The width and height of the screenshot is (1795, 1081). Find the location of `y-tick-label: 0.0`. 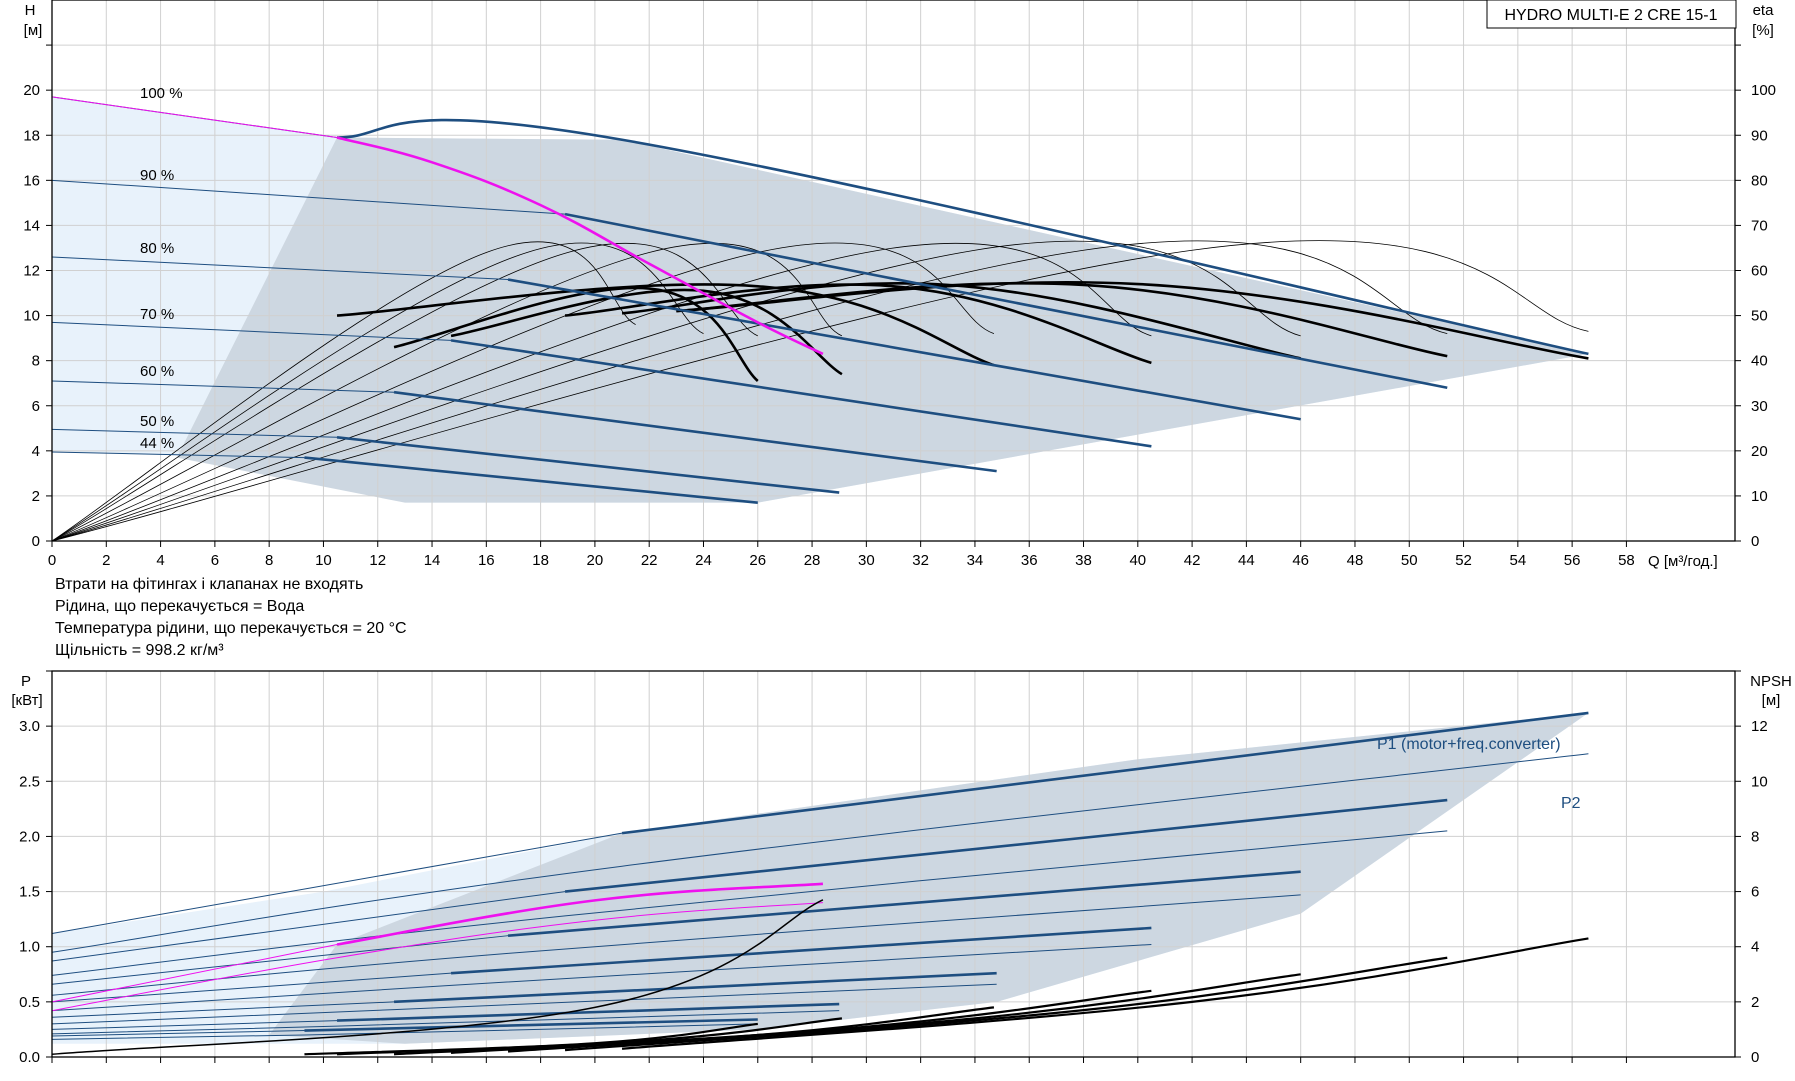

y-tick-label: 0.0 is located at coordinates (29, 1057).